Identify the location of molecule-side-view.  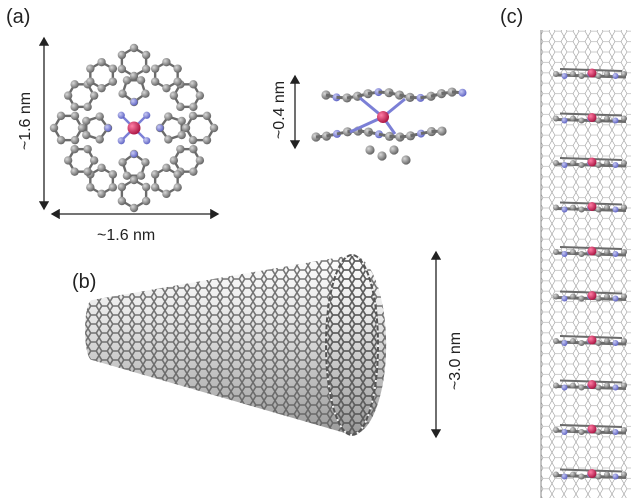
(389, 126).